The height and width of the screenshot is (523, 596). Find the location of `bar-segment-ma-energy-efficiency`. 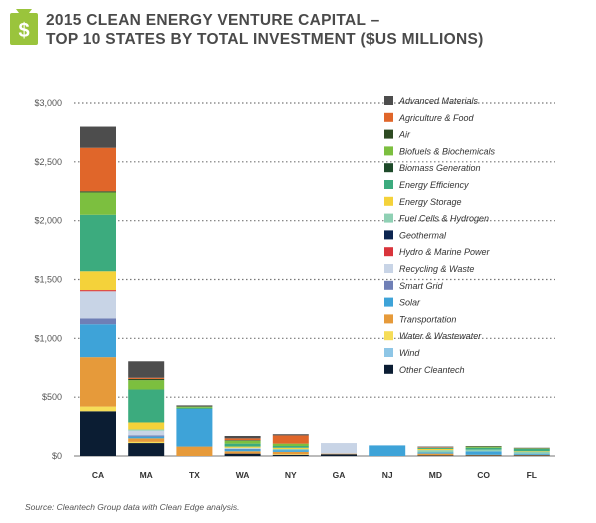

bar-segment-ma-energy-efficiency is located at coordinates (146, 406).